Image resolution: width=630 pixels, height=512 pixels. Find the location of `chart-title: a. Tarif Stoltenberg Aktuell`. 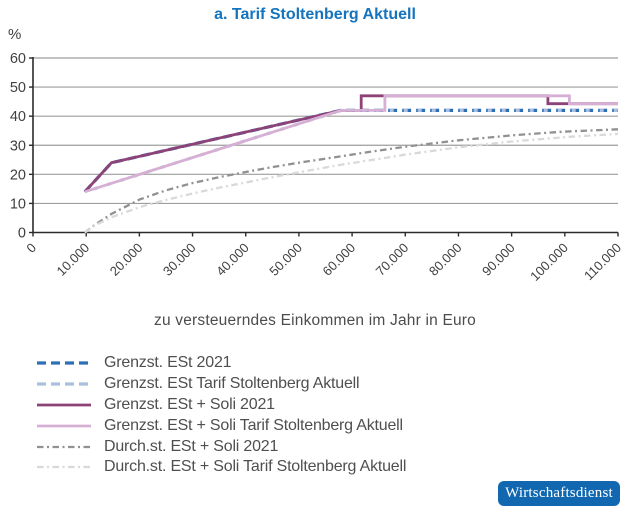

chart-title: a. Tarif Stoltenberg Aktuell is located at coordinates (315, 14).